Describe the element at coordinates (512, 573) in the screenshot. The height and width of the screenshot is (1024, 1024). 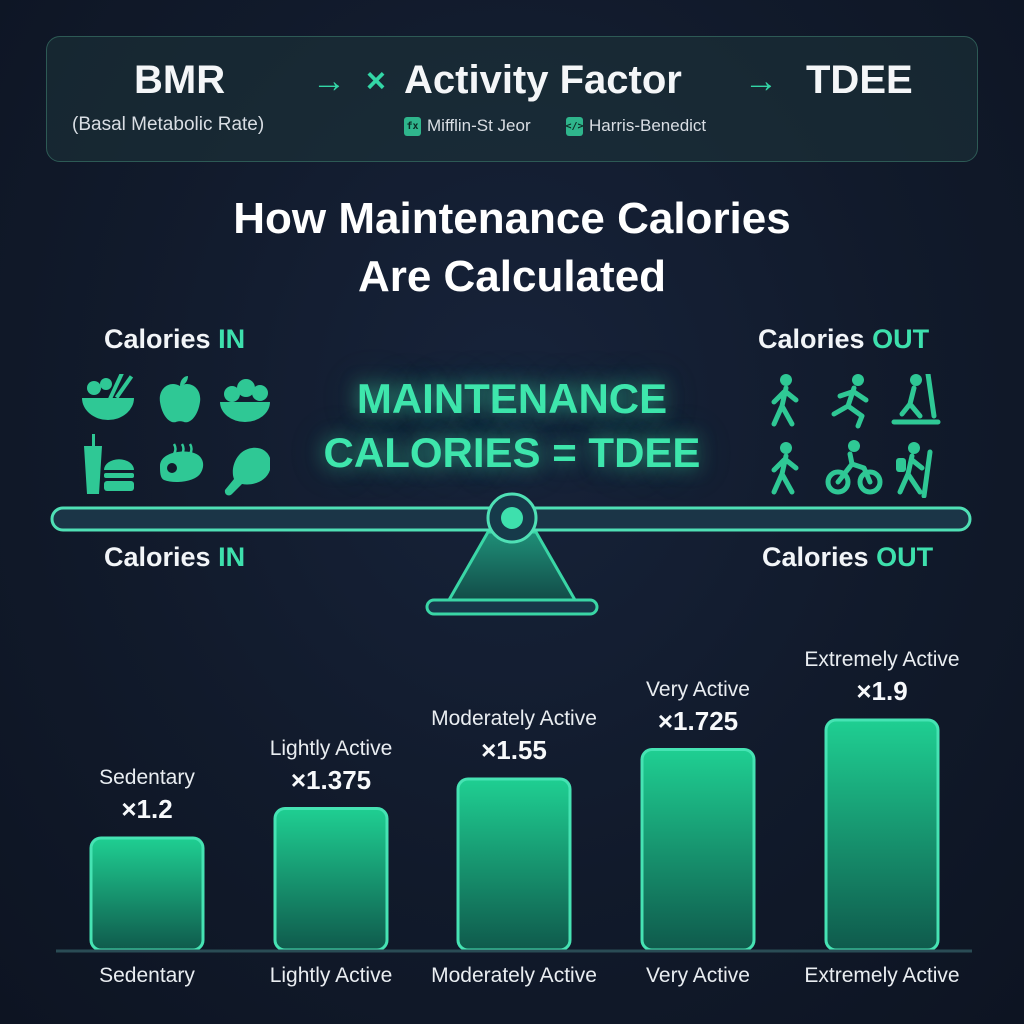
I see `scale-base` at that location.